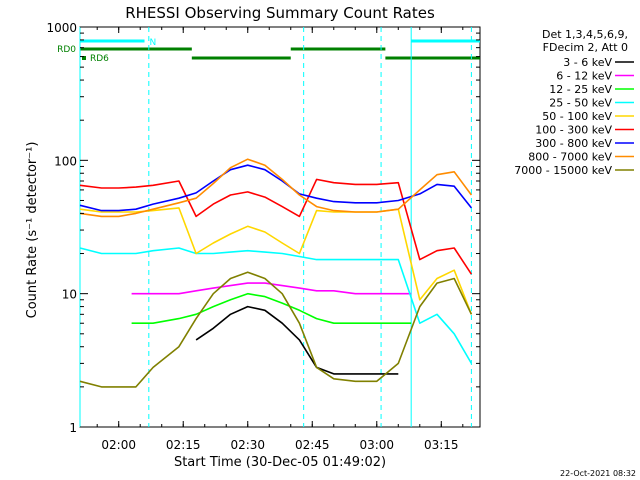 Image resolution: width=640 pixels, height=480 pixels. Describe the element at coordinates (563, 170) in the screenshot. I see `legend-label: 7000 - 15000 keV` at that location.